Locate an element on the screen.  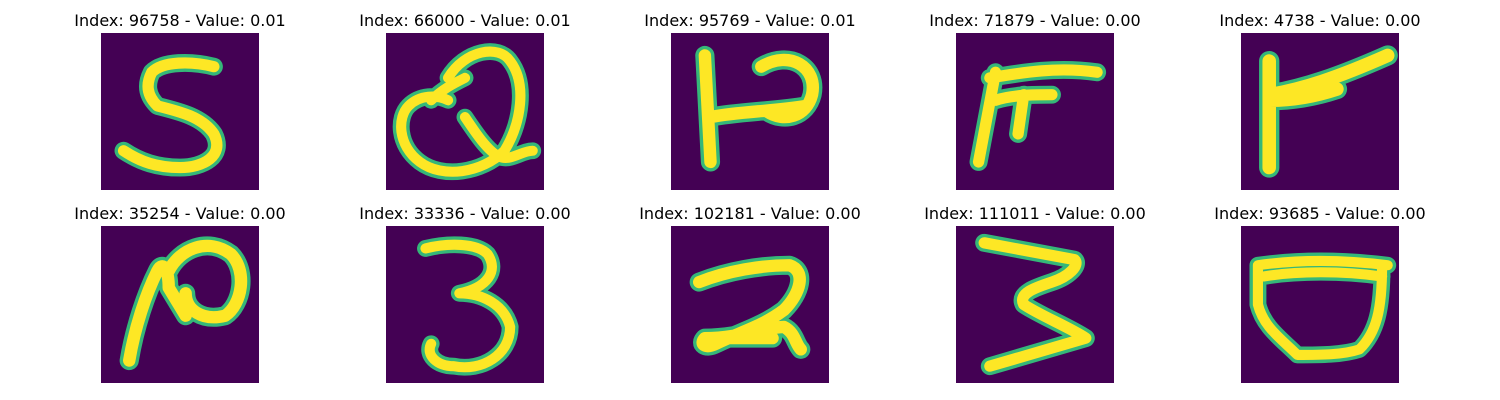
letter-n-icon is located at coordinates (180, 304).